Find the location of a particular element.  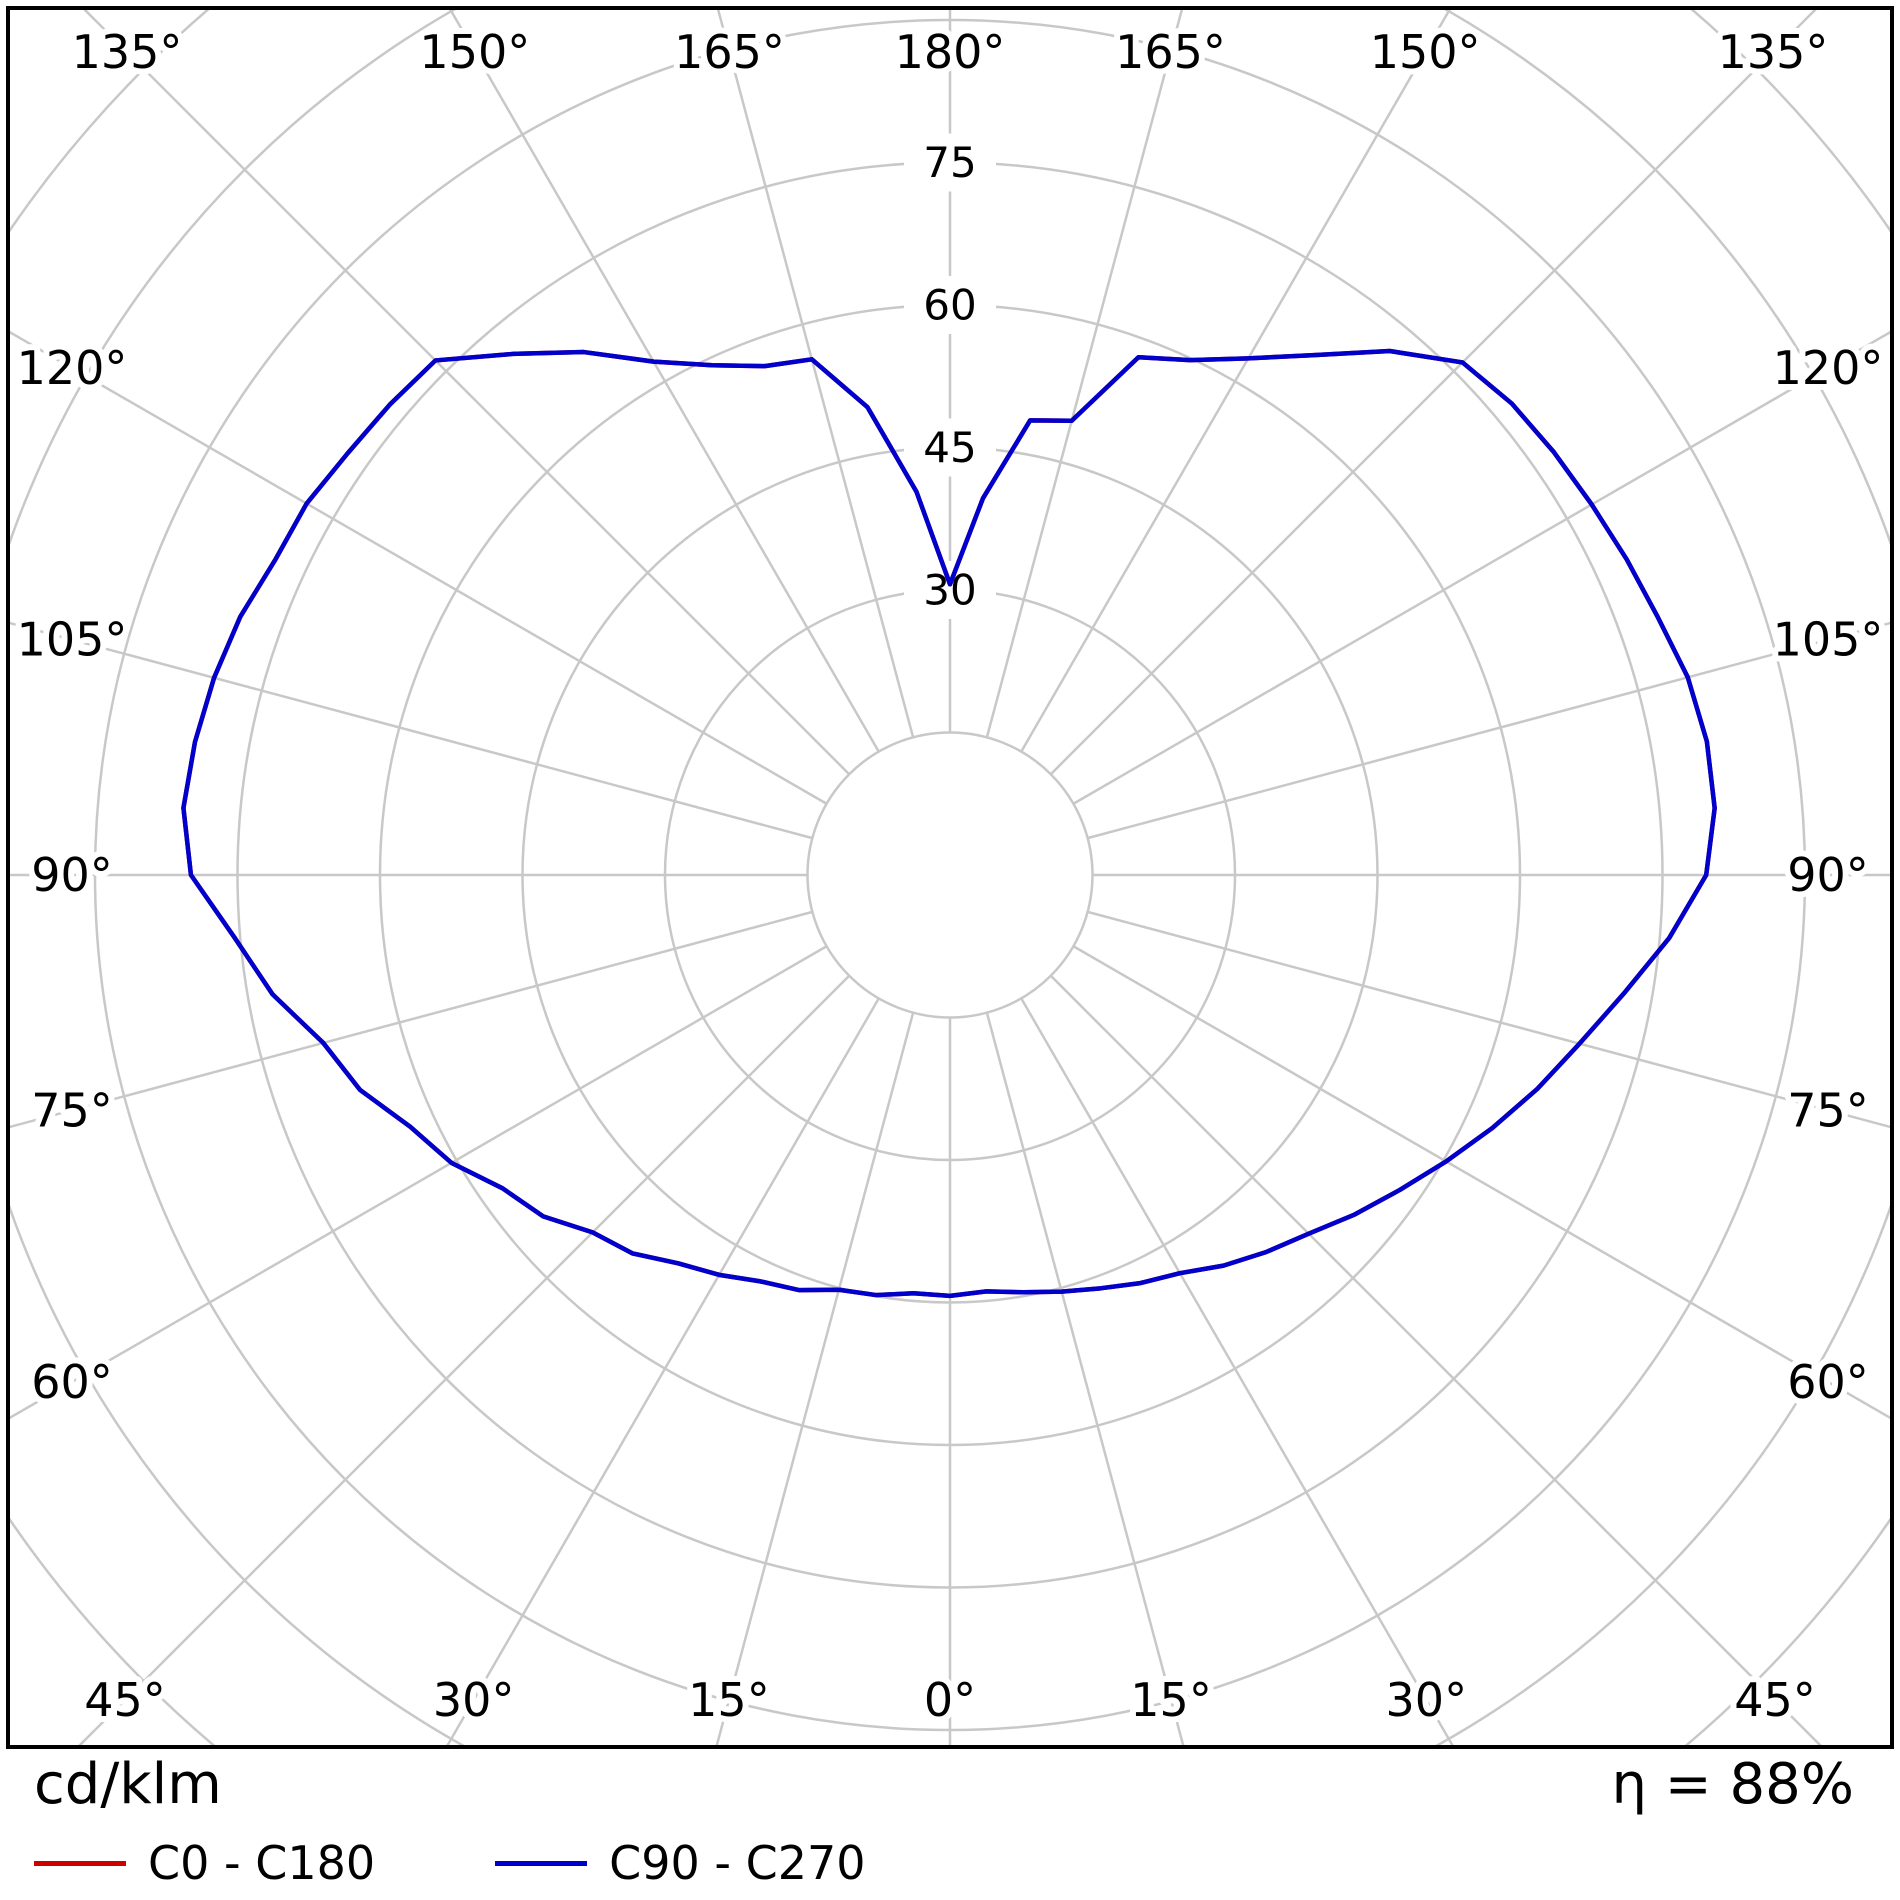

chart-legend: C0 - C180 C90 - C270 is located at coordinates (450, 1863).